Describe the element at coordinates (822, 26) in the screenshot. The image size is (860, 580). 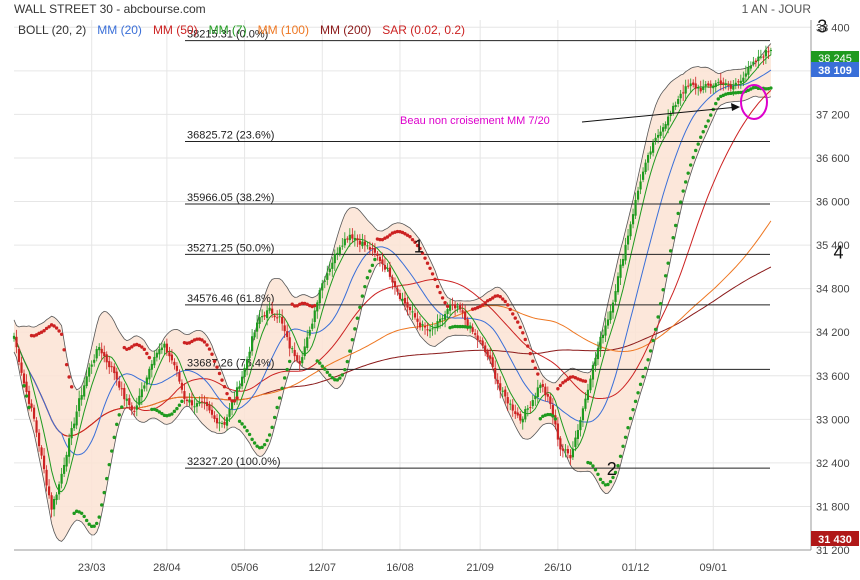
I see `wave-mark-2: 3` at that location.